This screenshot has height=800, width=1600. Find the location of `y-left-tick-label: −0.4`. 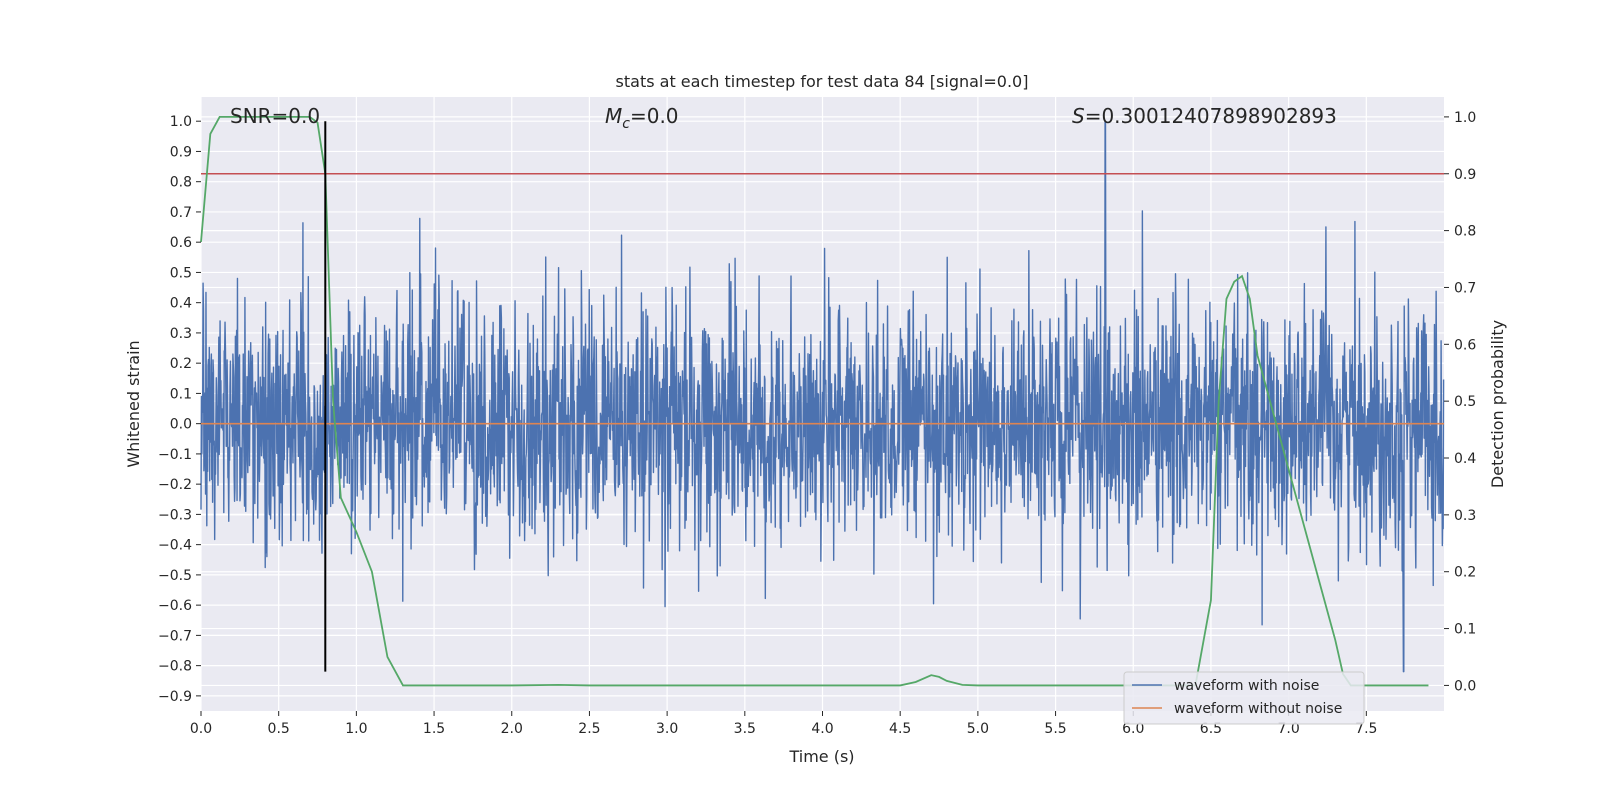

y-left-tick-label: −0.4 is located at coordinates (175, 546).